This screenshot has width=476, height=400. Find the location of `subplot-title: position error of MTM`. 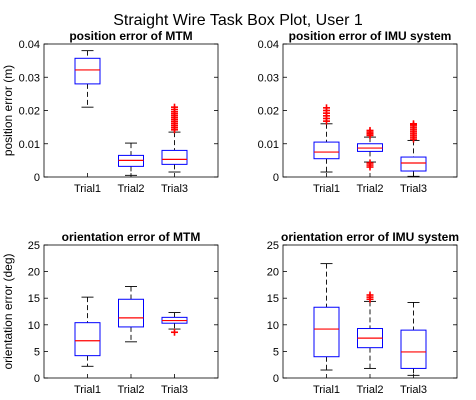

subplot-title: position error of MTM is located at coordinates (130, 36).